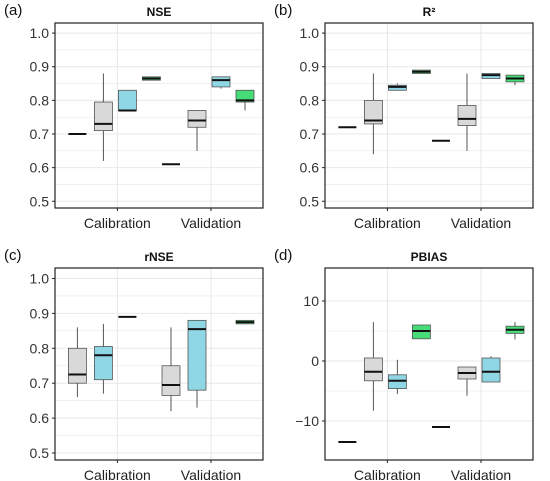  What do you see at coordinates (13, 10) in the screenshot?
I see `panel-label: (a)` at bounding box center [13, 10].